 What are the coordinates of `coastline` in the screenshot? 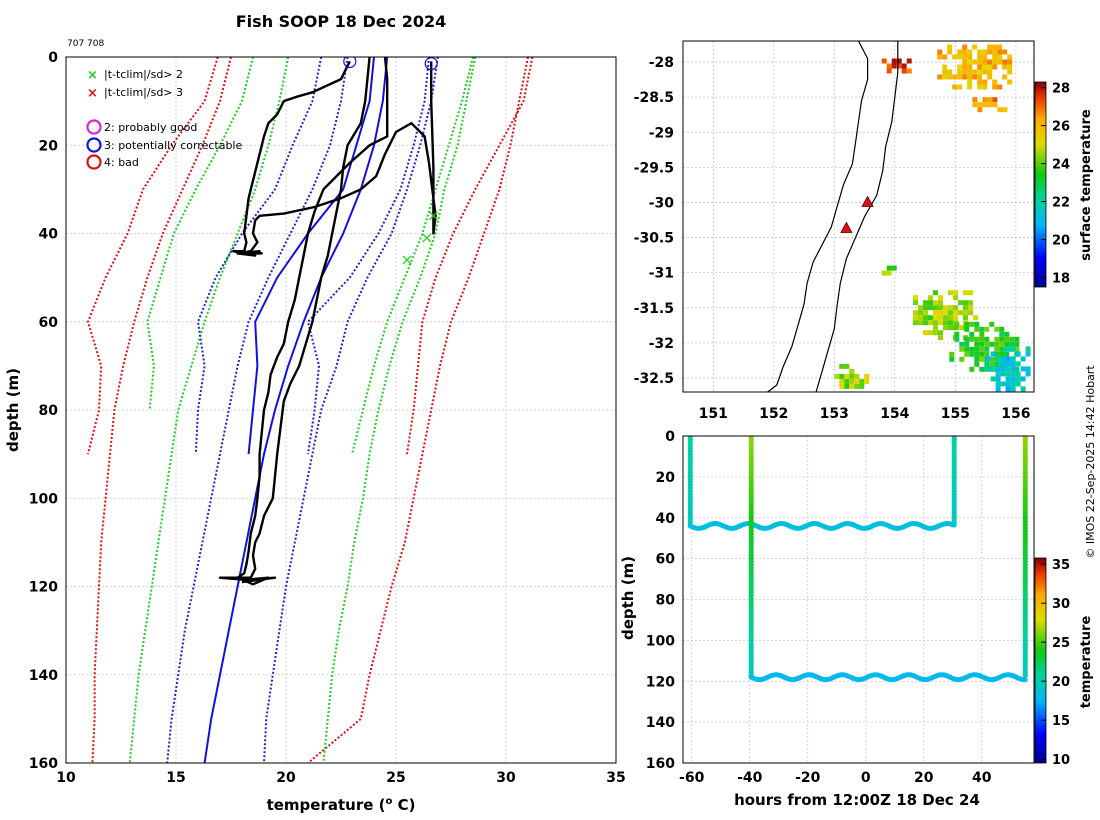 It's located at (818, 216).